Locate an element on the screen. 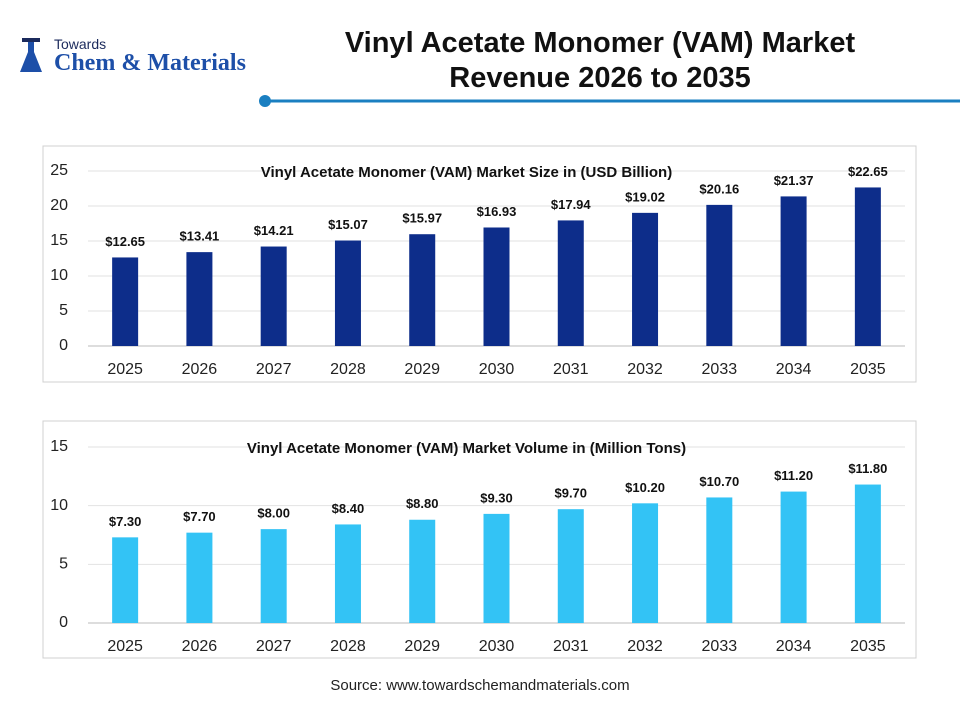 The image size is (960, 720). value-label: $14.21 is located at coordinates (274, 230).